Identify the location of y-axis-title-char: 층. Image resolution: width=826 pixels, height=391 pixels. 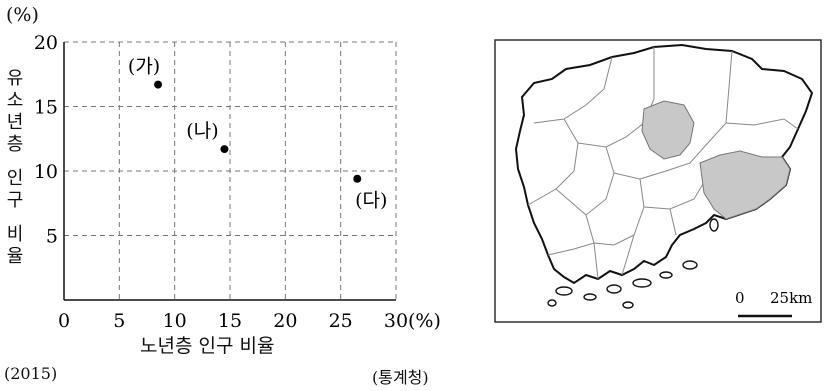
(15, 144).